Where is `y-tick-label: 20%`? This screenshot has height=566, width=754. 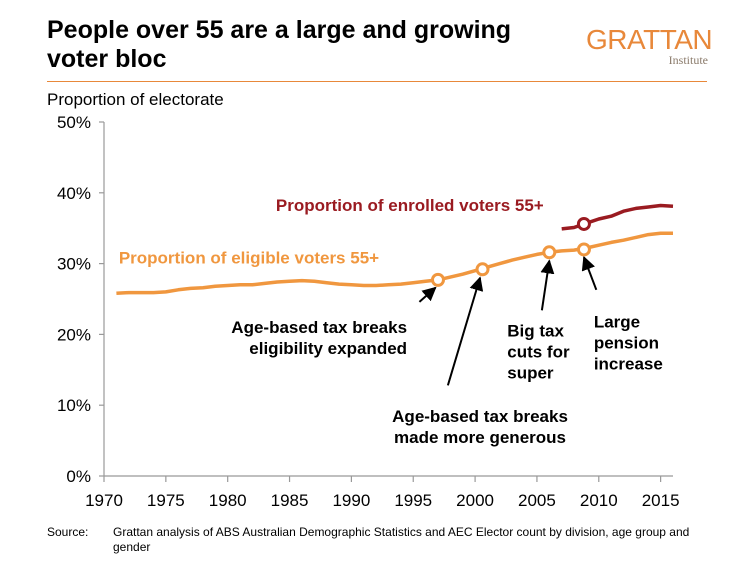
y-tick-label: 20% is located at coordinates (74, 334).